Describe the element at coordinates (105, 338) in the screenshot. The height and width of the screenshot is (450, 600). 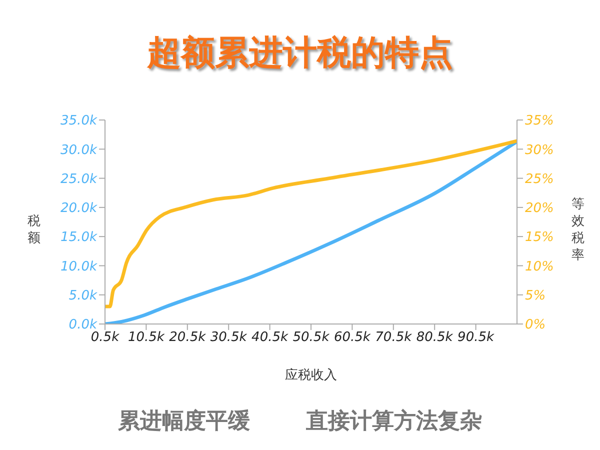
I see `x-tick-label: 0.5k` at that location.